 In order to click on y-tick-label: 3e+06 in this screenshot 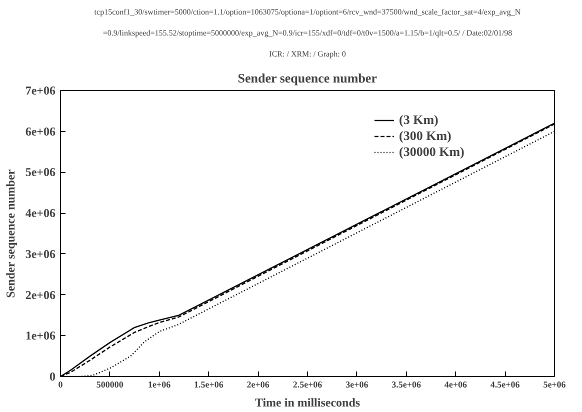, I will do `click(40, 253)`.